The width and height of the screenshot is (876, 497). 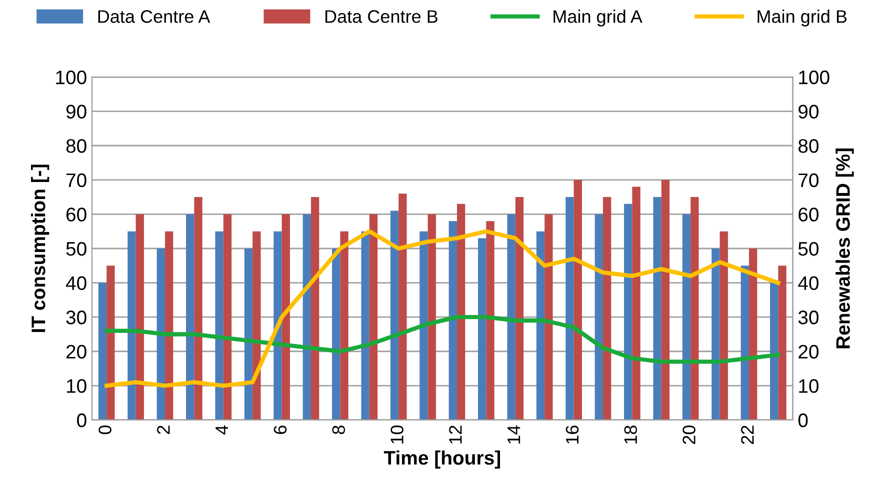 I want to click on legend-label: Main grid A, so click(x=598, y=18).